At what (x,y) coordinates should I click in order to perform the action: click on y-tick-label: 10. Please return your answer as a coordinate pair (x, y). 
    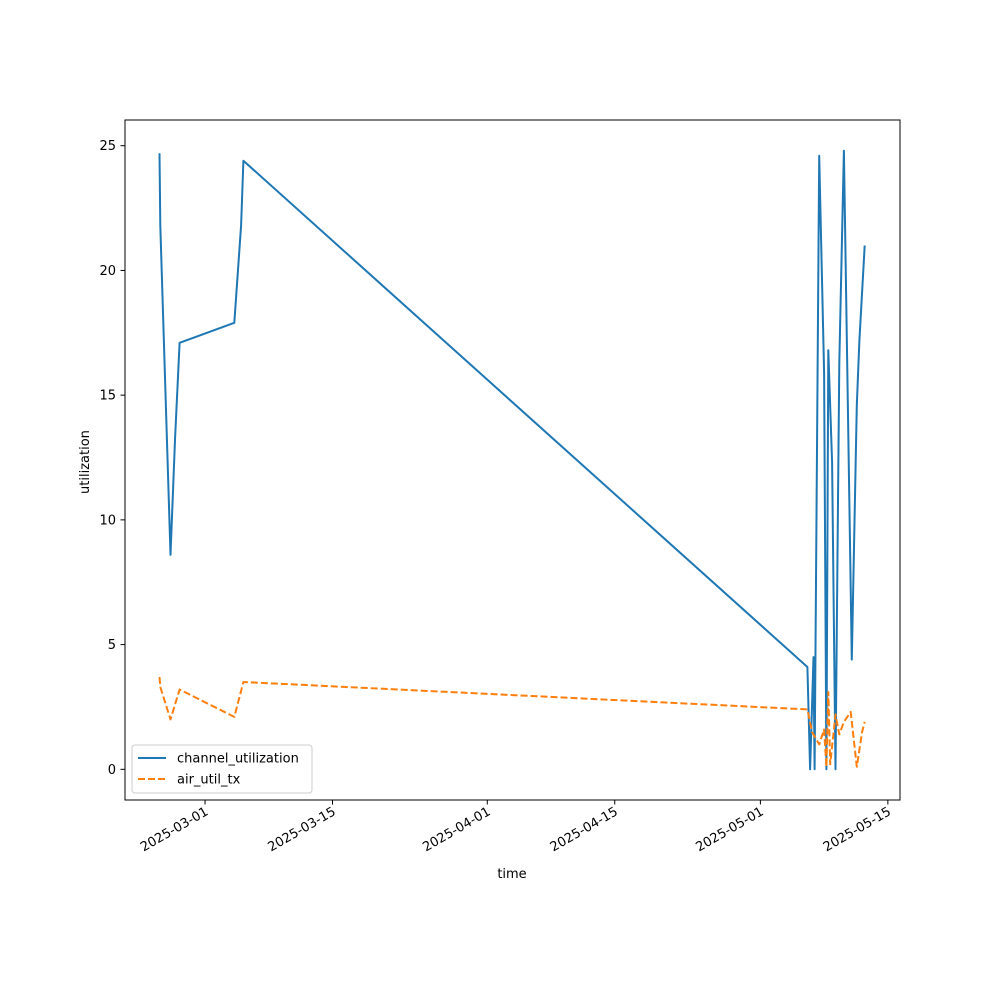
    Looking at the image, I should click on (107, 520).